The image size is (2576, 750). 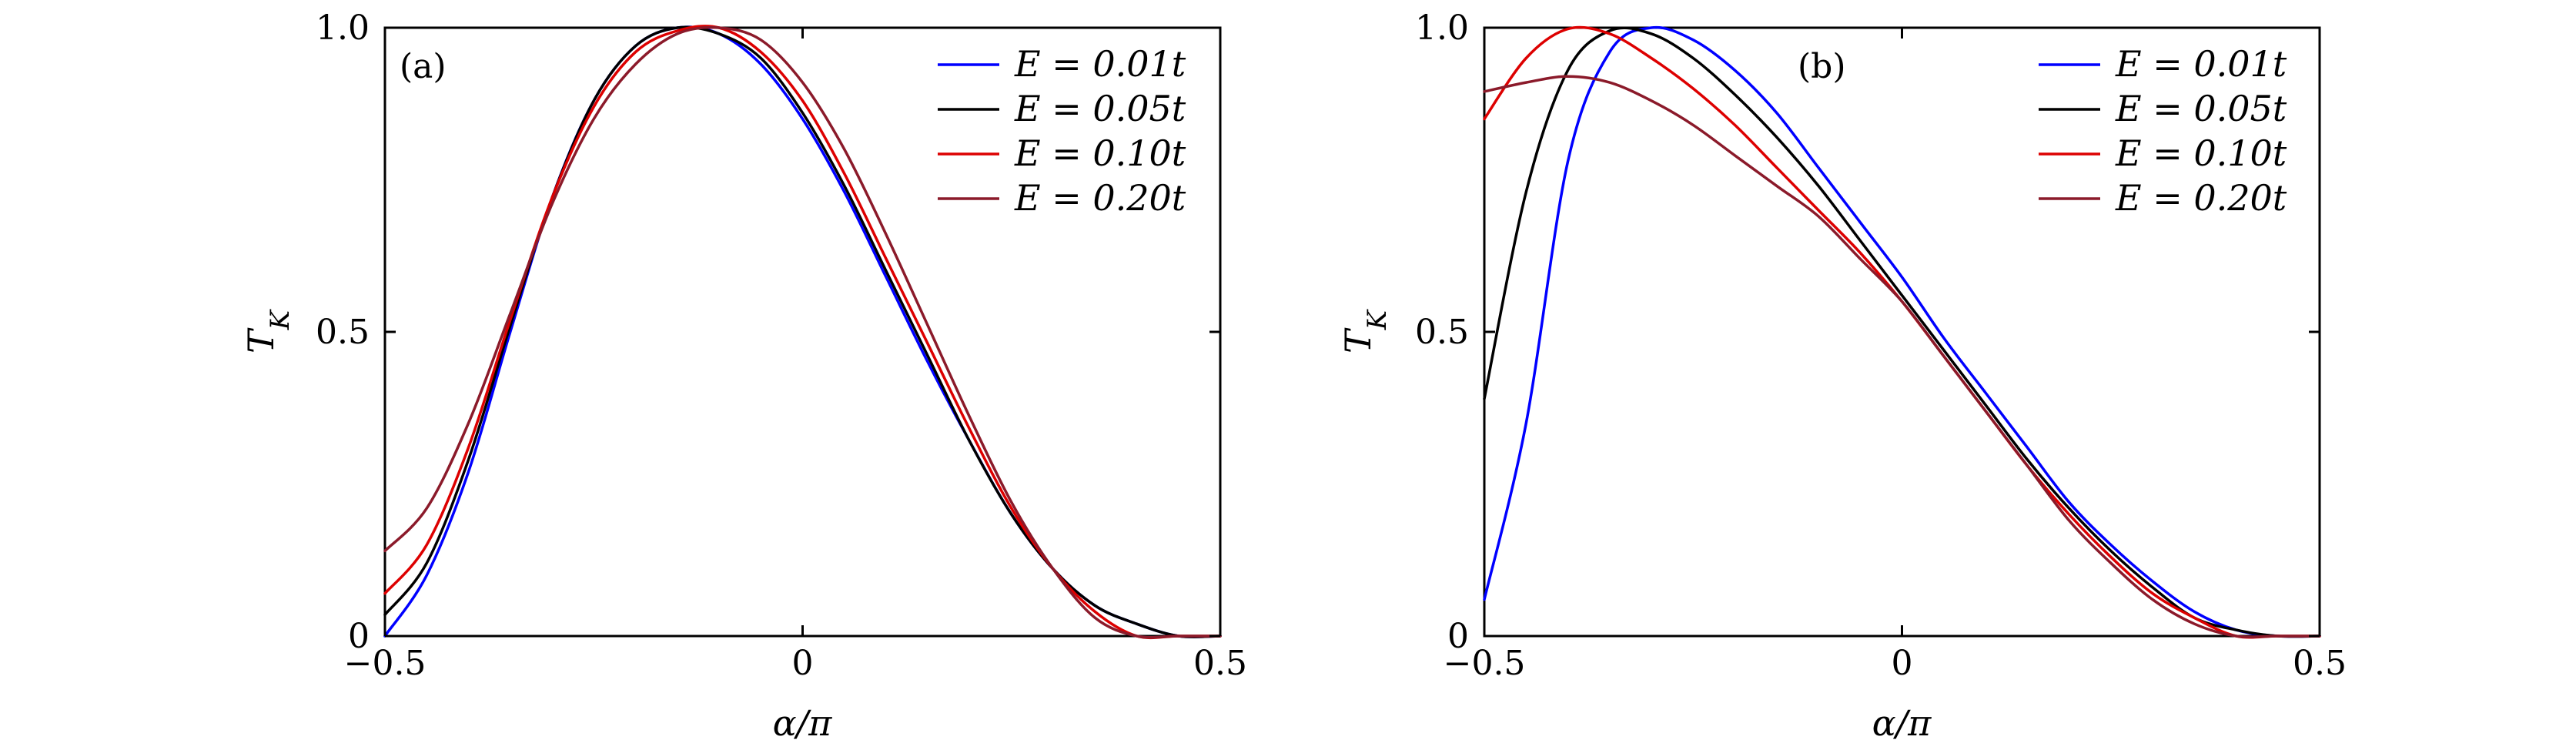 I want to click on panel-label: (a), so click(x=423, y=66).